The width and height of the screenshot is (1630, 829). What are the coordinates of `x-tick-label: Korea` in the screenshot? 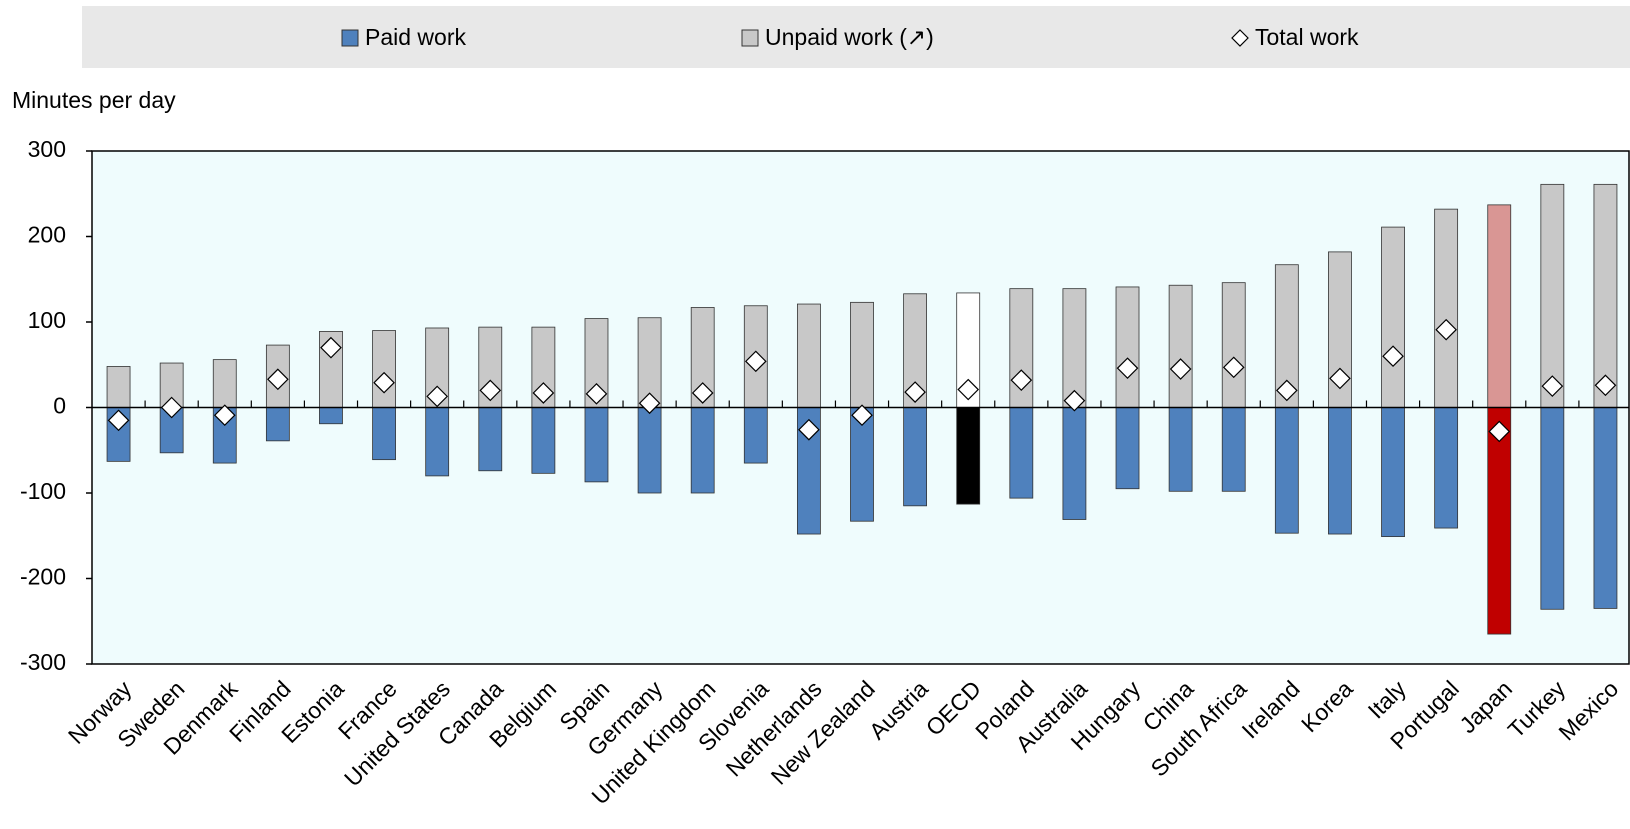 It's located at (1327, 706).